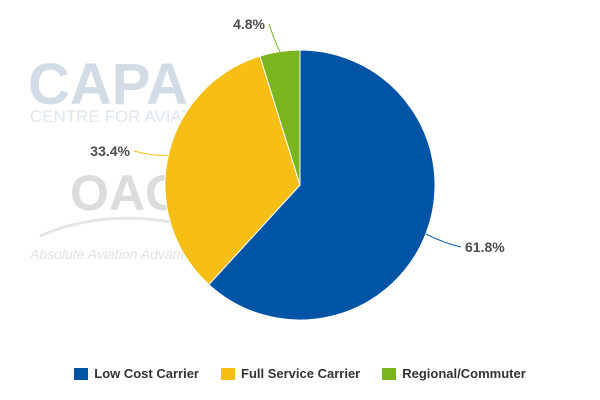  Describe the element at coordinates (125, 116) in the screenshot. I see `capa-subtitle-text: CENTRE FOR AVIATION` at that location.